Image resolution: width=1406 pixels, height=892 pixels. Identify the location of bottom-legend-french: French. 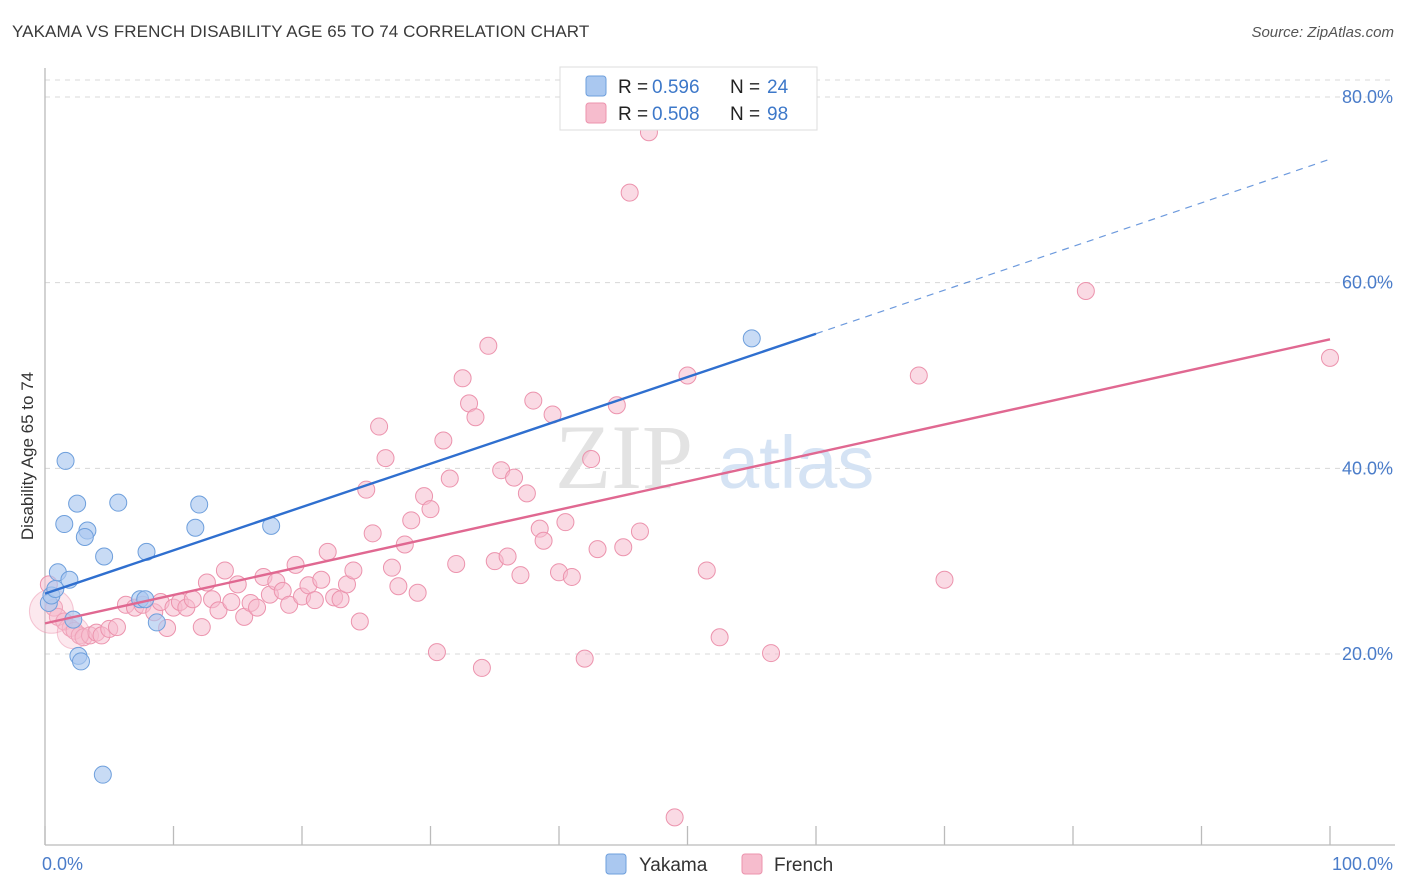
(803, 865).